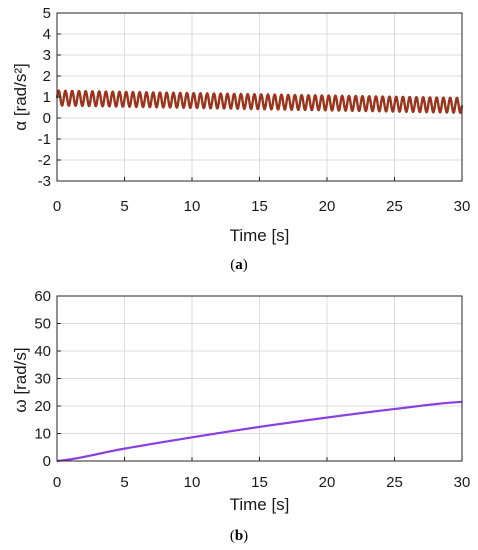 The height and width of the screenshot is (550, 478). What do you see at coordinates (42, 434) in the screenshot?
I see `y-tick-label: 10` at bounding box center [42, 434].